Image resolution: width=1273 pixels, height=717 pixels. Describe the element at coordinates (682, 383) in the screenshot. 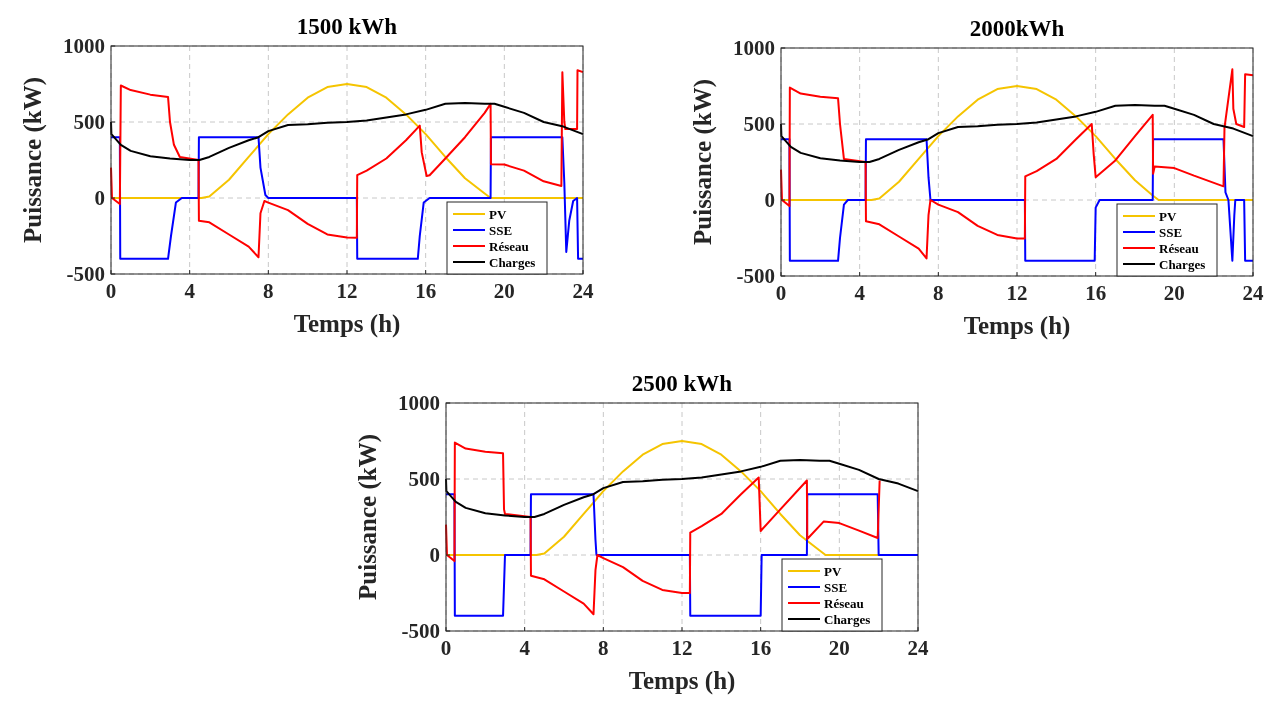

I see `chart-title: 2500 kWh` at that location.